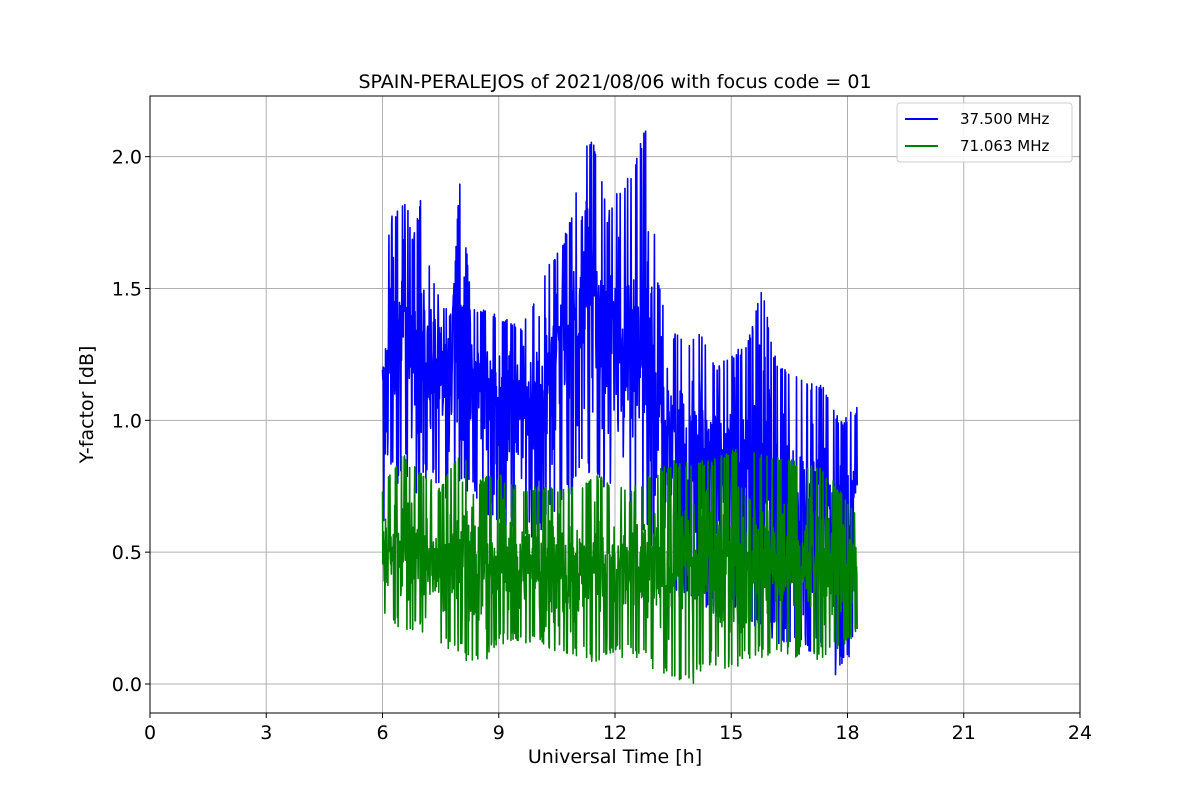 The width and height of the screenshot is (1200, 800). Describe the element at coordinates (382, 733) in the screenshot. I see `x-tick-label: 6` at that location.